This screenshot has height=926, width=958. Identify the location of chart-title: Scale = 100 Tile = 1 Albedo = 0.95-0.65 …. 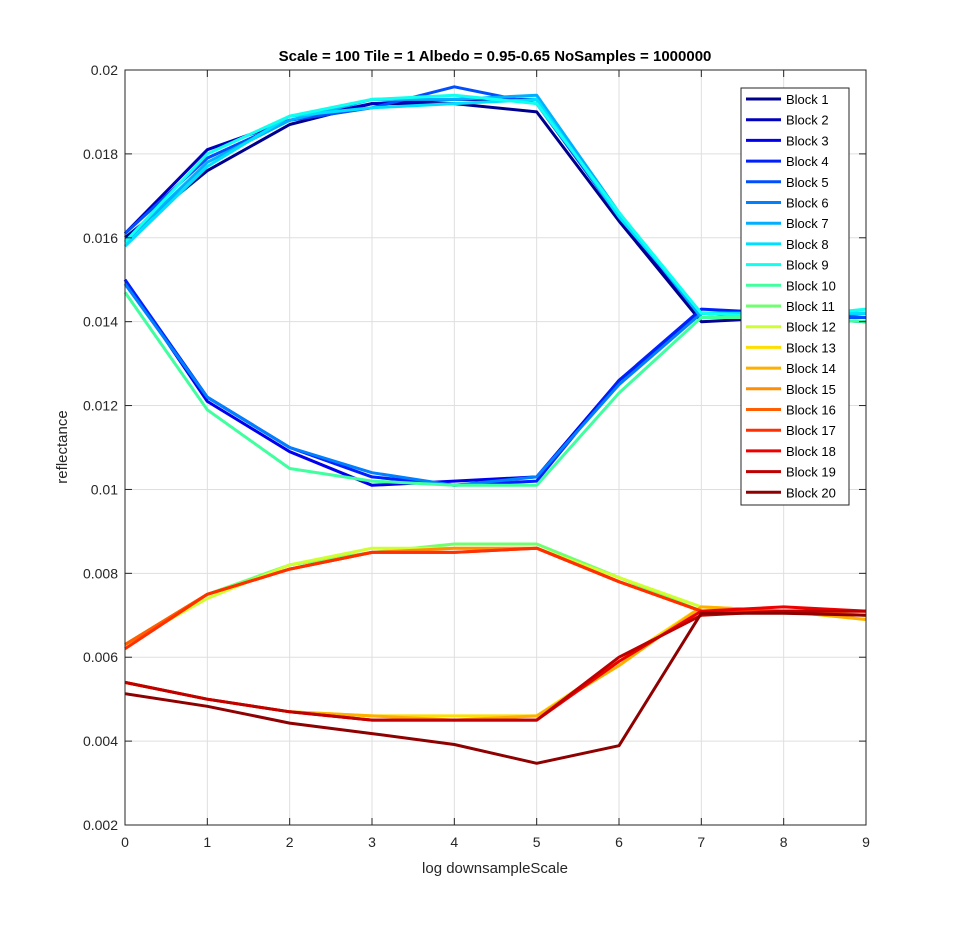
(495, 56).